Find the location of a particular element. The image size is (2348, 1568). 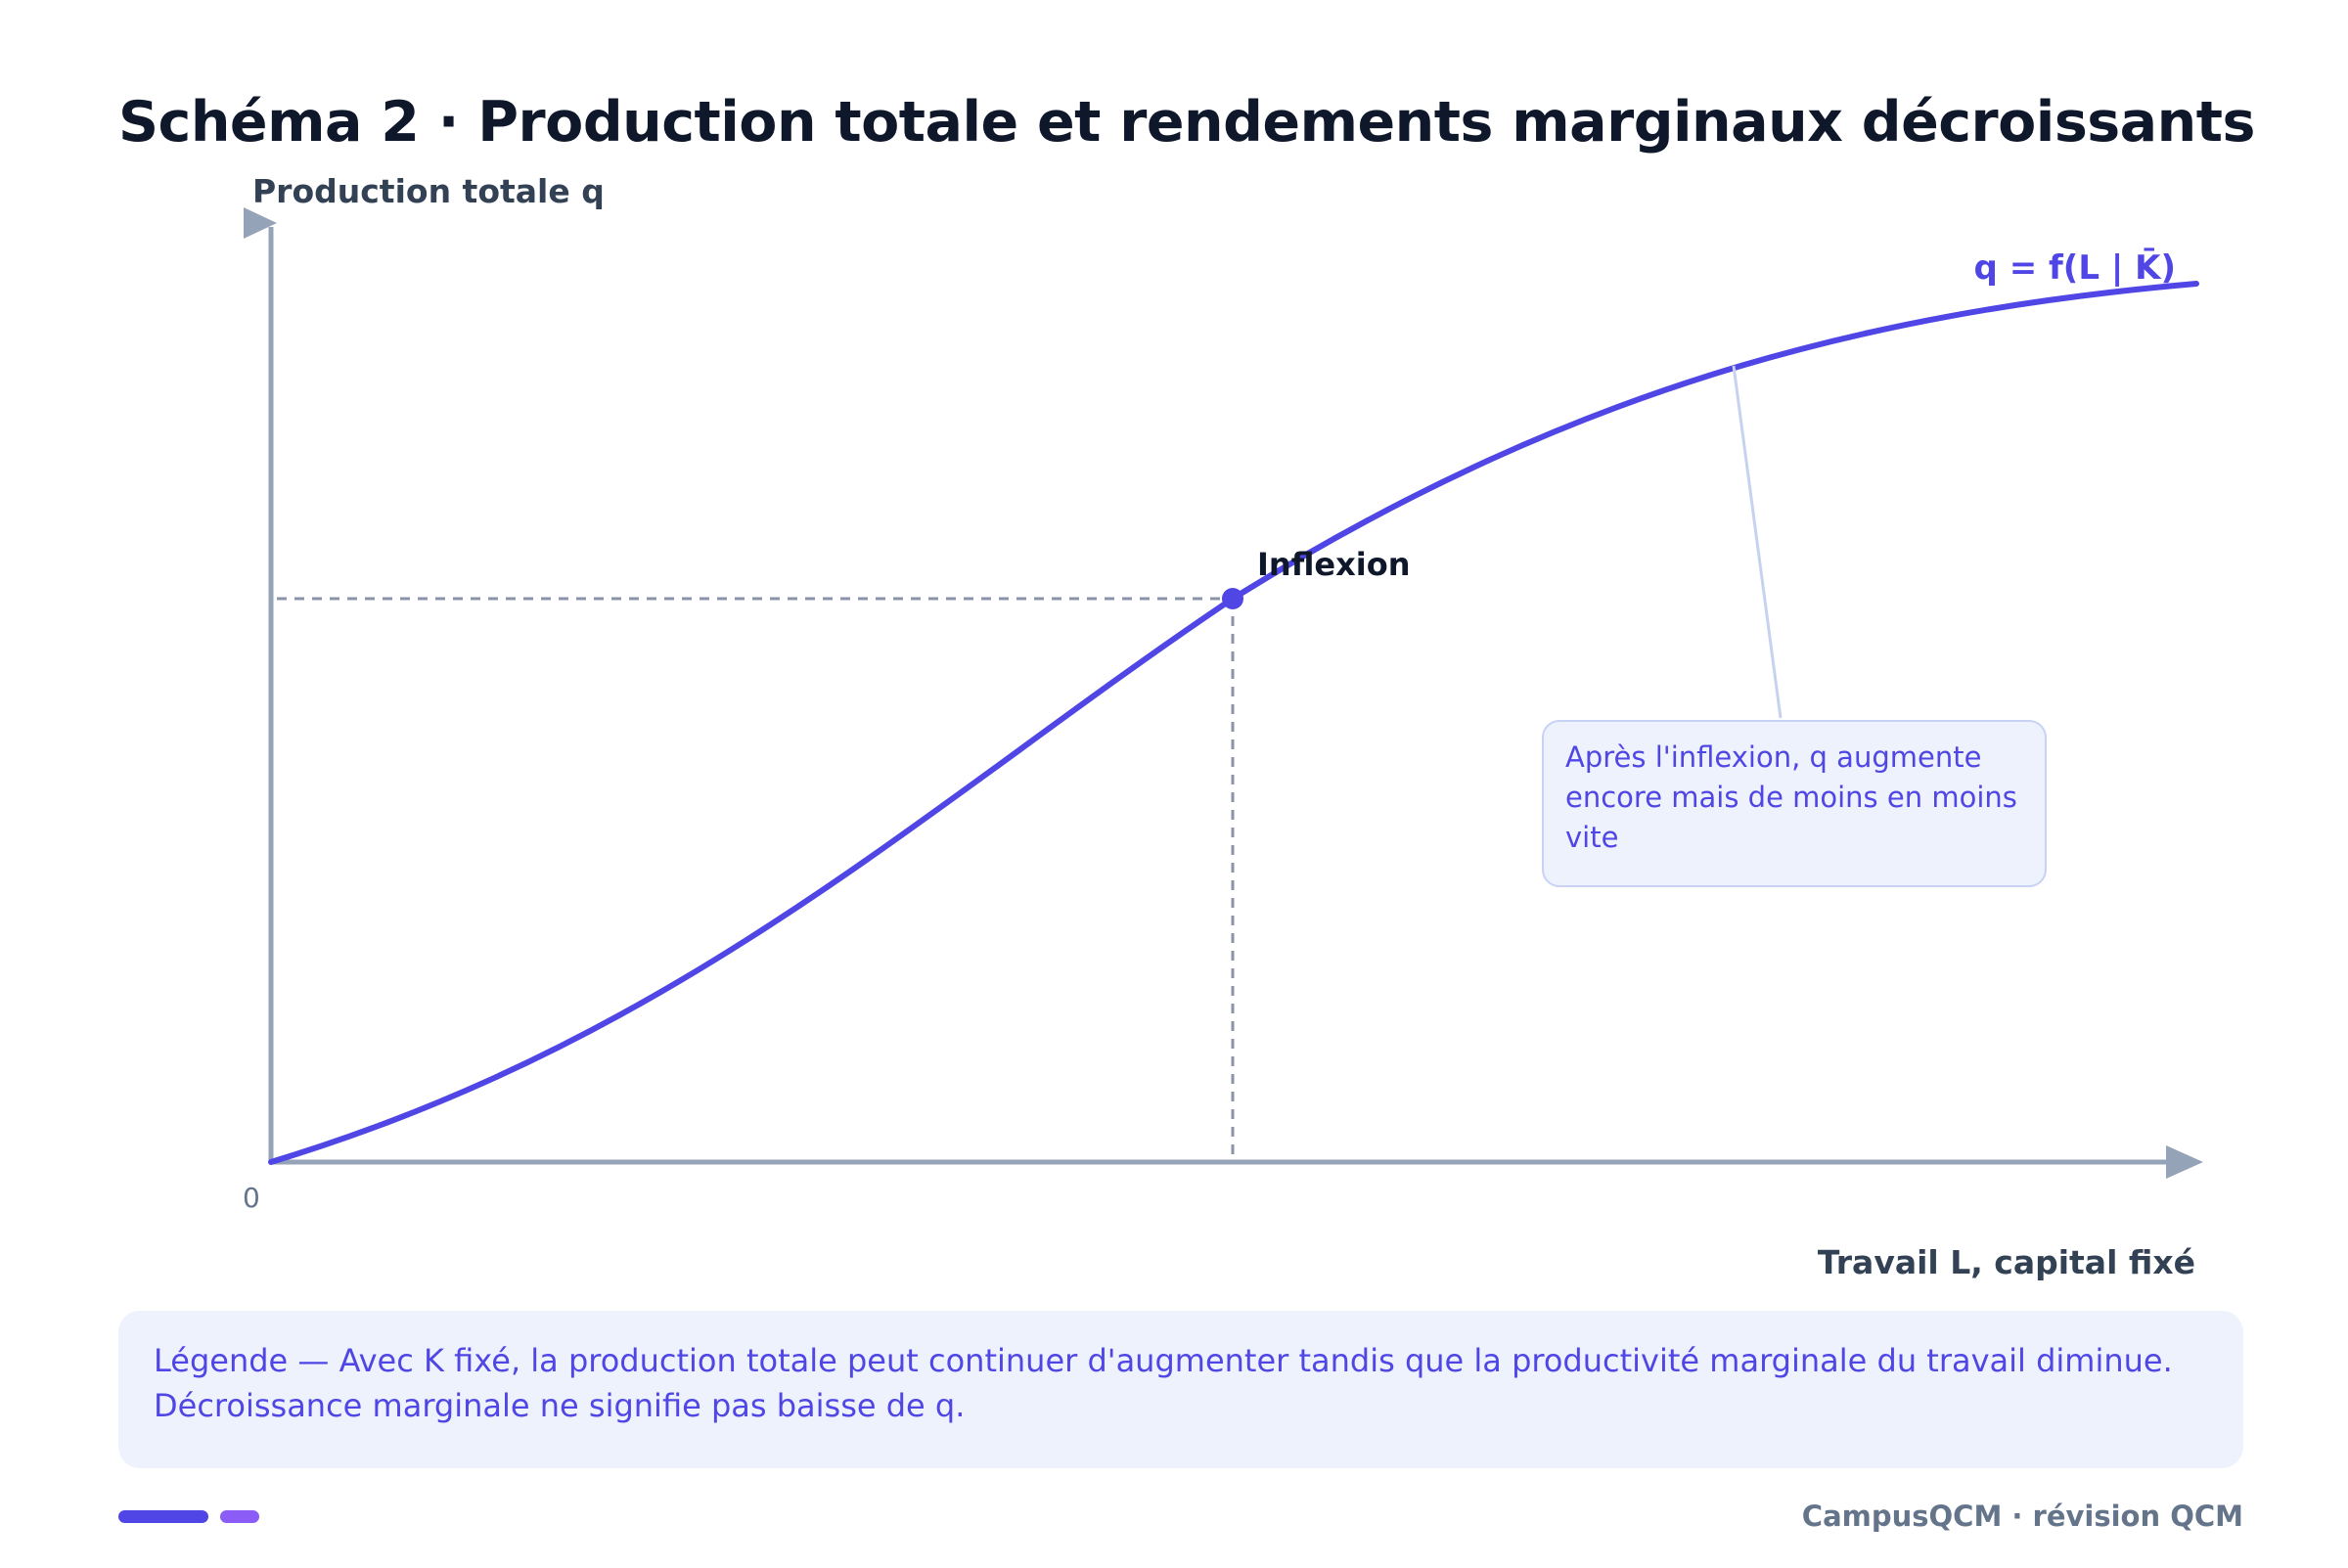

footer-bar-primary is located at coordinates (163, 1516).